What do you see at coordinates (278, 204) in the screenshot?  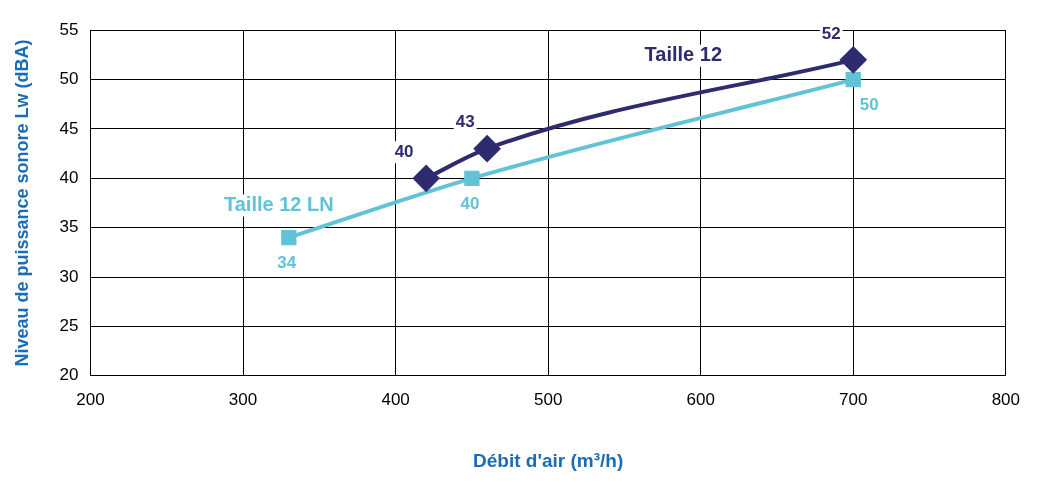 I see `series-label: Taille 12 LN` at bounding box center [278, 204].